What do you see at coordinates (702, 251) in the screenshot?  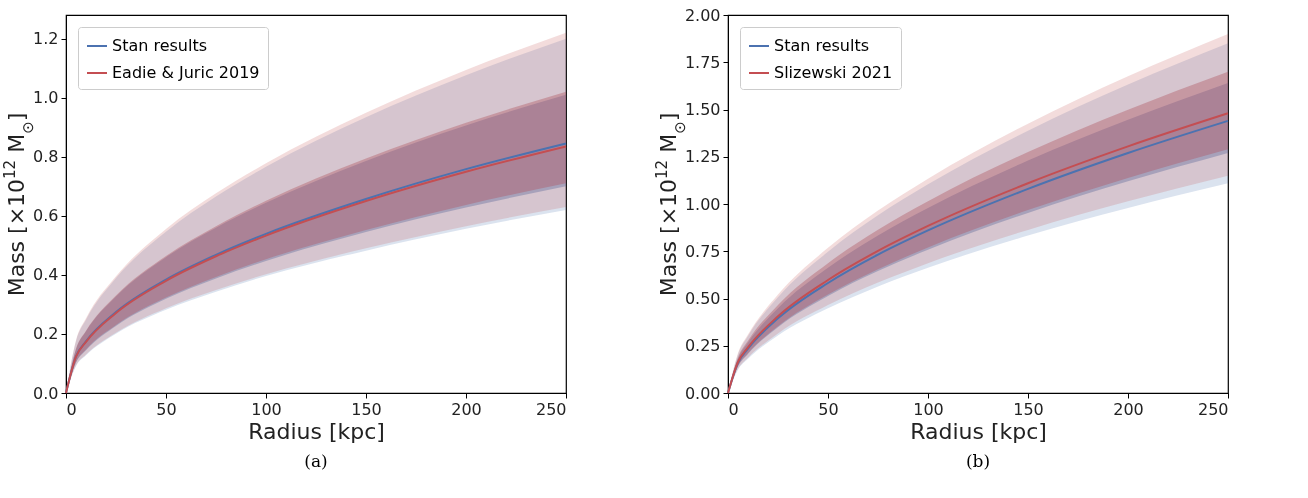 I see `y-tick-label: 0.75` at bounding box center [702, 251].